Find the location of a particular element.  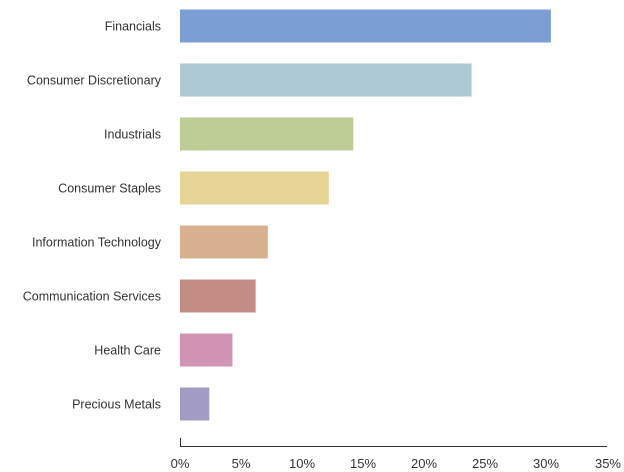

bar-consumer-staples is located at coordinates (254, 188).